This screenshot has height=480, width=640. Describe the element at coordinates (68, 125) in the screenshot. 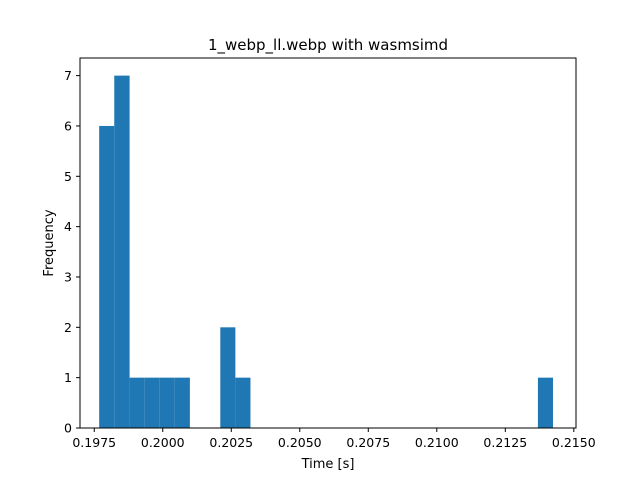

I see `y-tick-label: 6` at that location.